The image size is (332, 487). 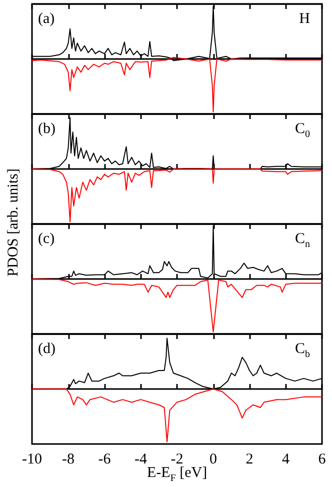 What do you see at coordinates (302, 240) in the screenshot?
I see `annotation: C$_{n}$` at bounding box center [302, 240].